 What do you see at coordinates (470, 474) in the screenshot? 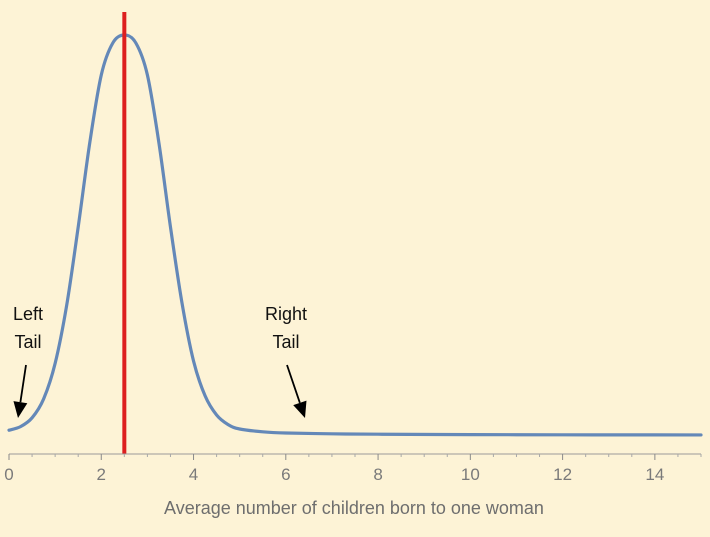
I see `x-tick-label: 10` at bounding box center [470, 474].